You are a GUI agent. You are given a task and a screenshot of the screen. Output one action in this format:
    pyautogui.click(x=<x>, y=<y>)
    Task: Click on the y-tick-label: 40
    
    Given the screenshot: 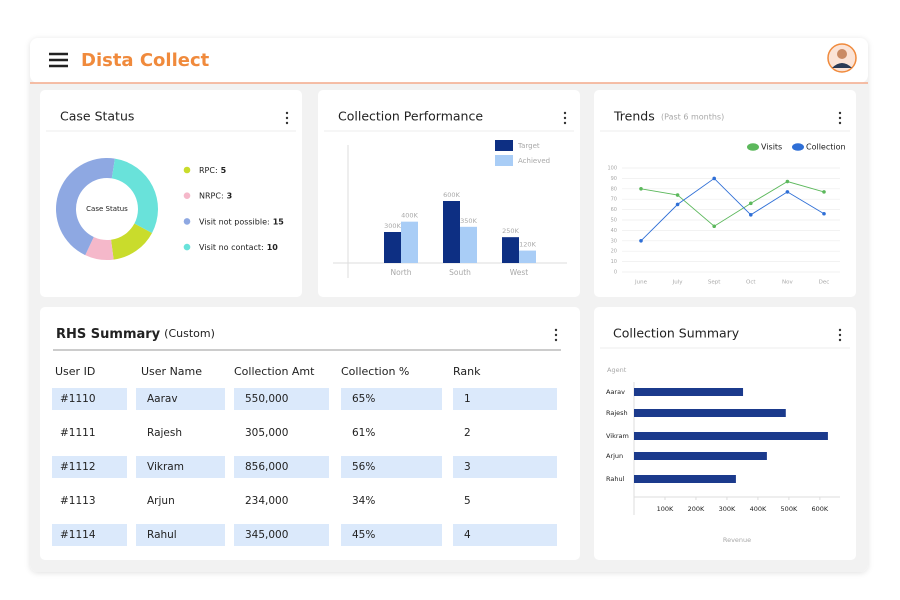 What is the action you would take?
    pyautogui.click(x=614, y=231)
    